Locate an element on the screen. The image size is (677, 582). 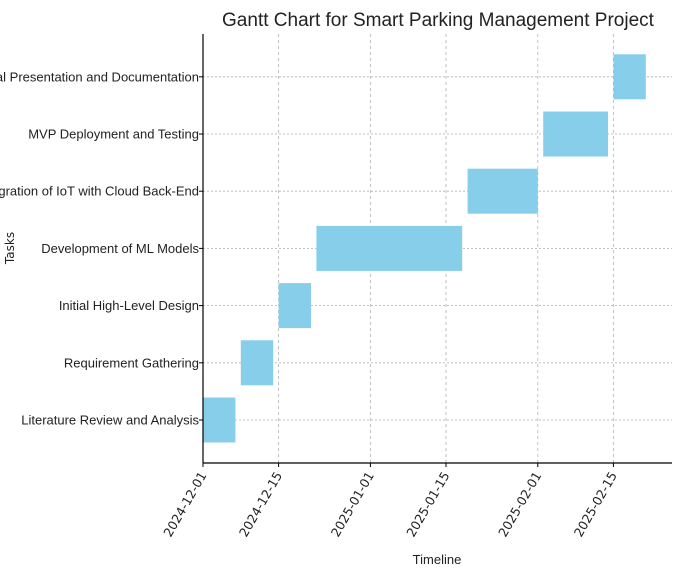
x-tick-label: 2025-01-01 is located at coordinates (352, 504).